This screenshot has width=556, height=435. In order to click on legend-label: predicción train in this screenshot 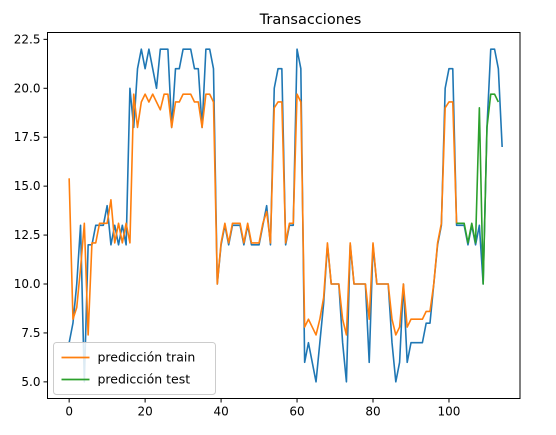, I will do `click(147, 357)`.